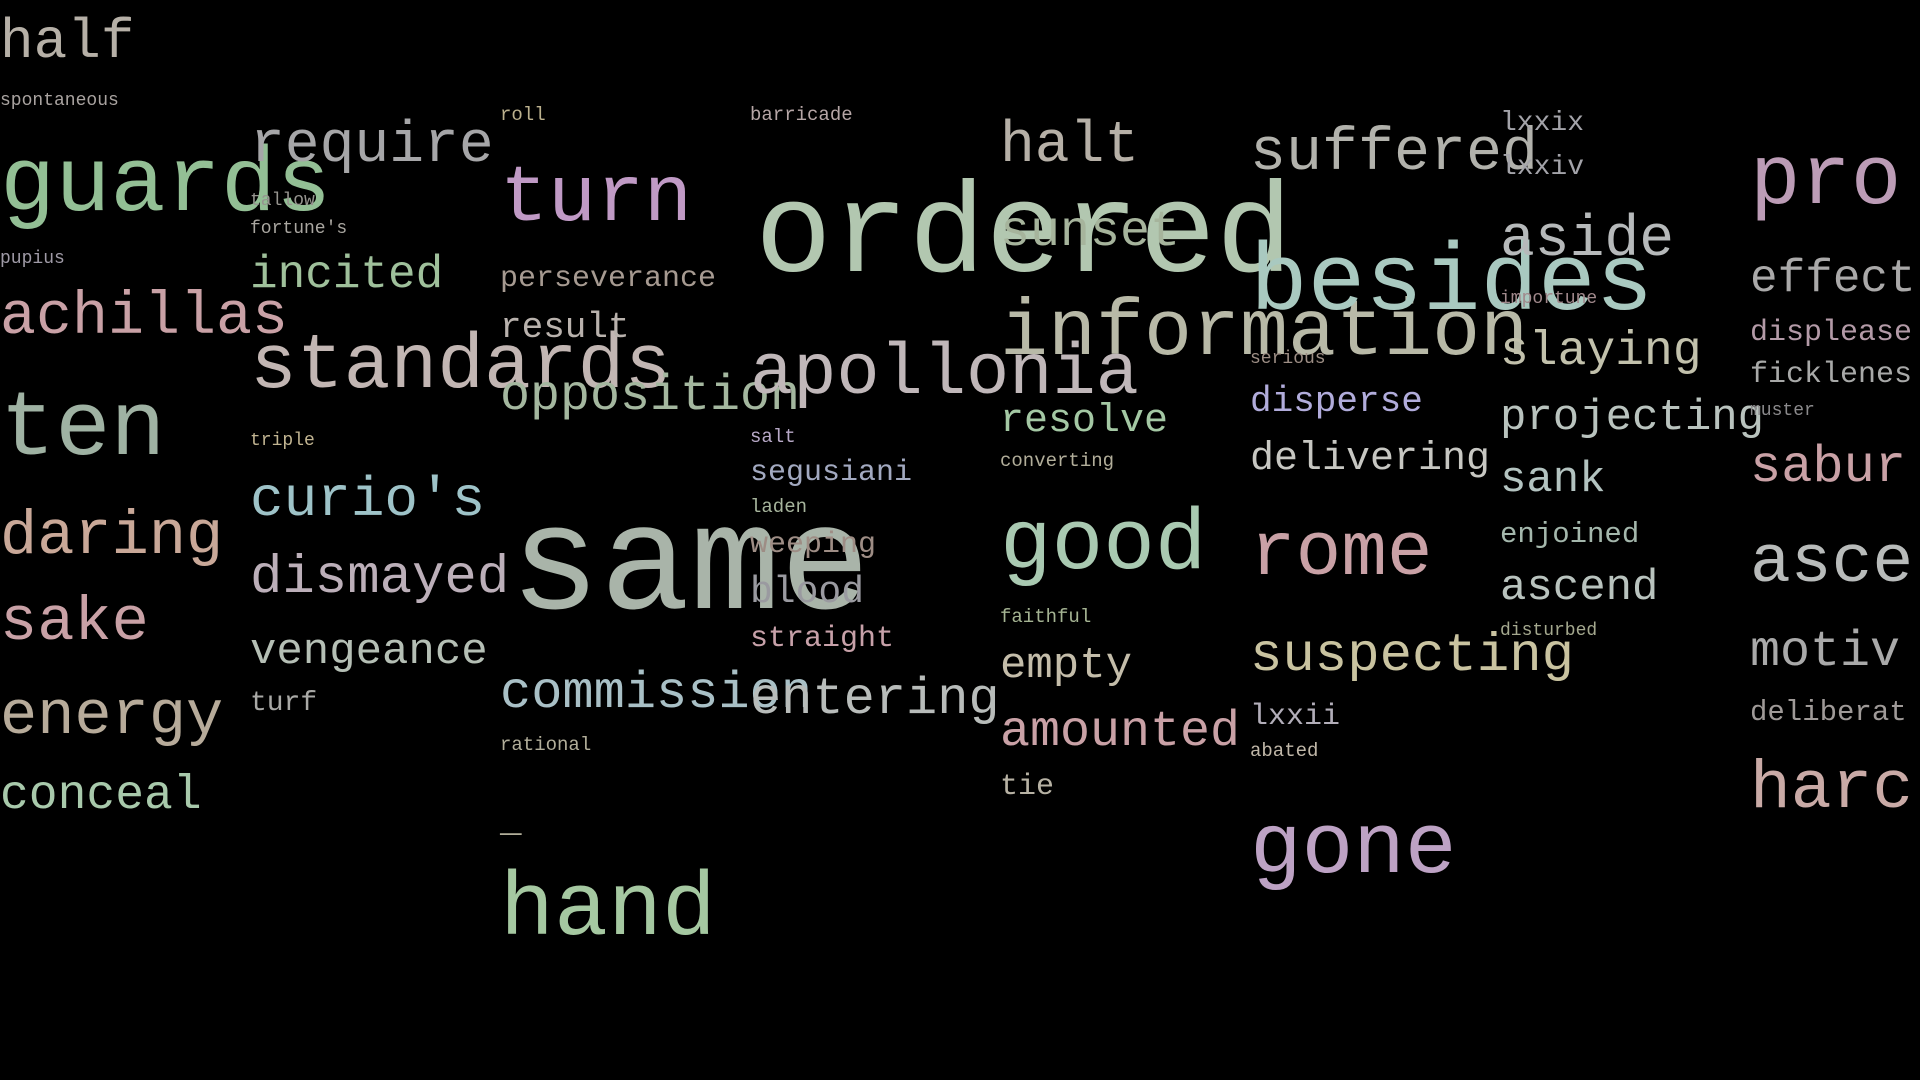  What do you see at coordinates (1782, 411) in the screenshot?
I see `word: muster` at bounding box center [1782, 411].